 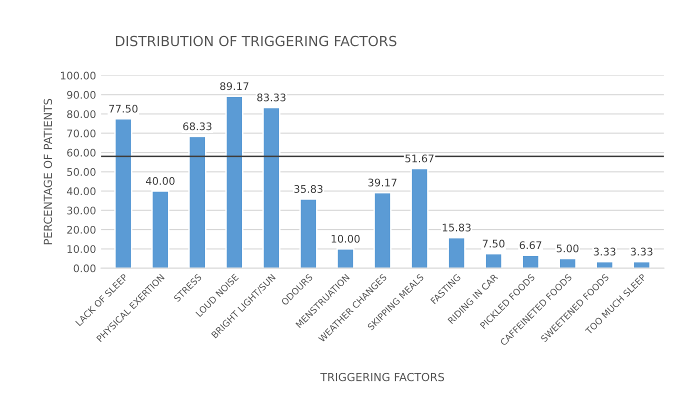 I want to click on data-label: 89.17, so click(x=234, y=86).